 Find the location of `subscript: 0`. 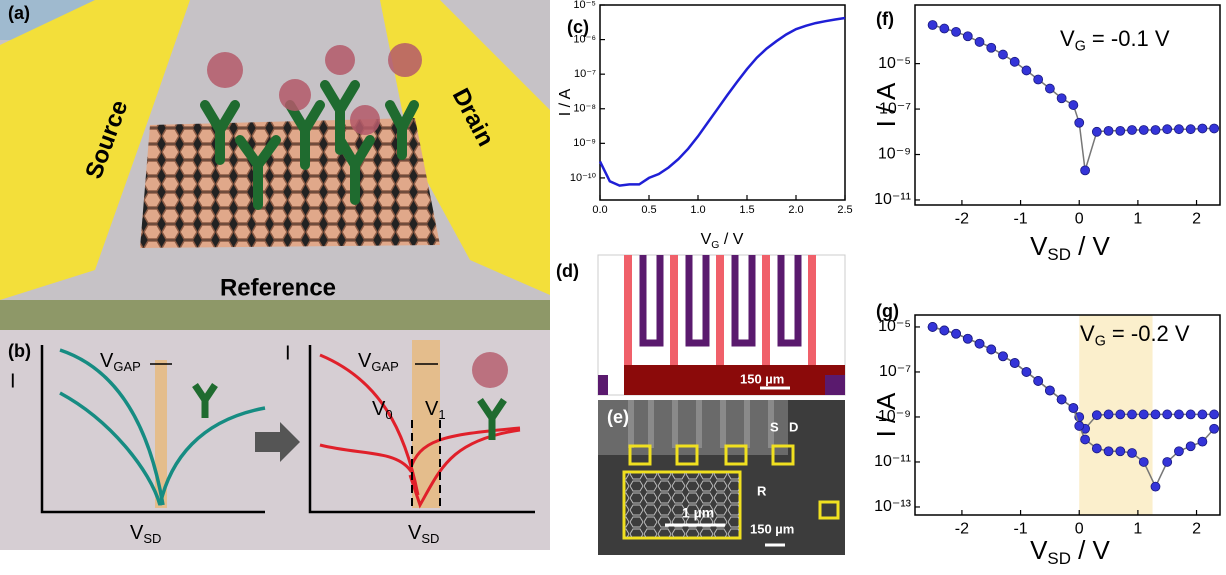

subscript: 0 is located at coordinates (388, 414).